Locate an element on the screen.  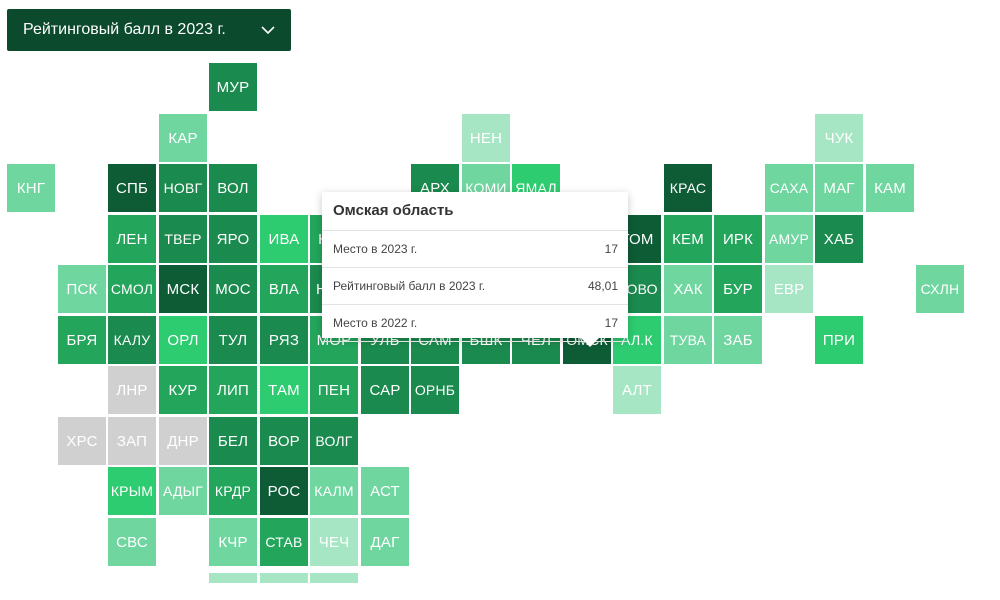
region-tile: ЯРО is located at coordinates (233, 239).